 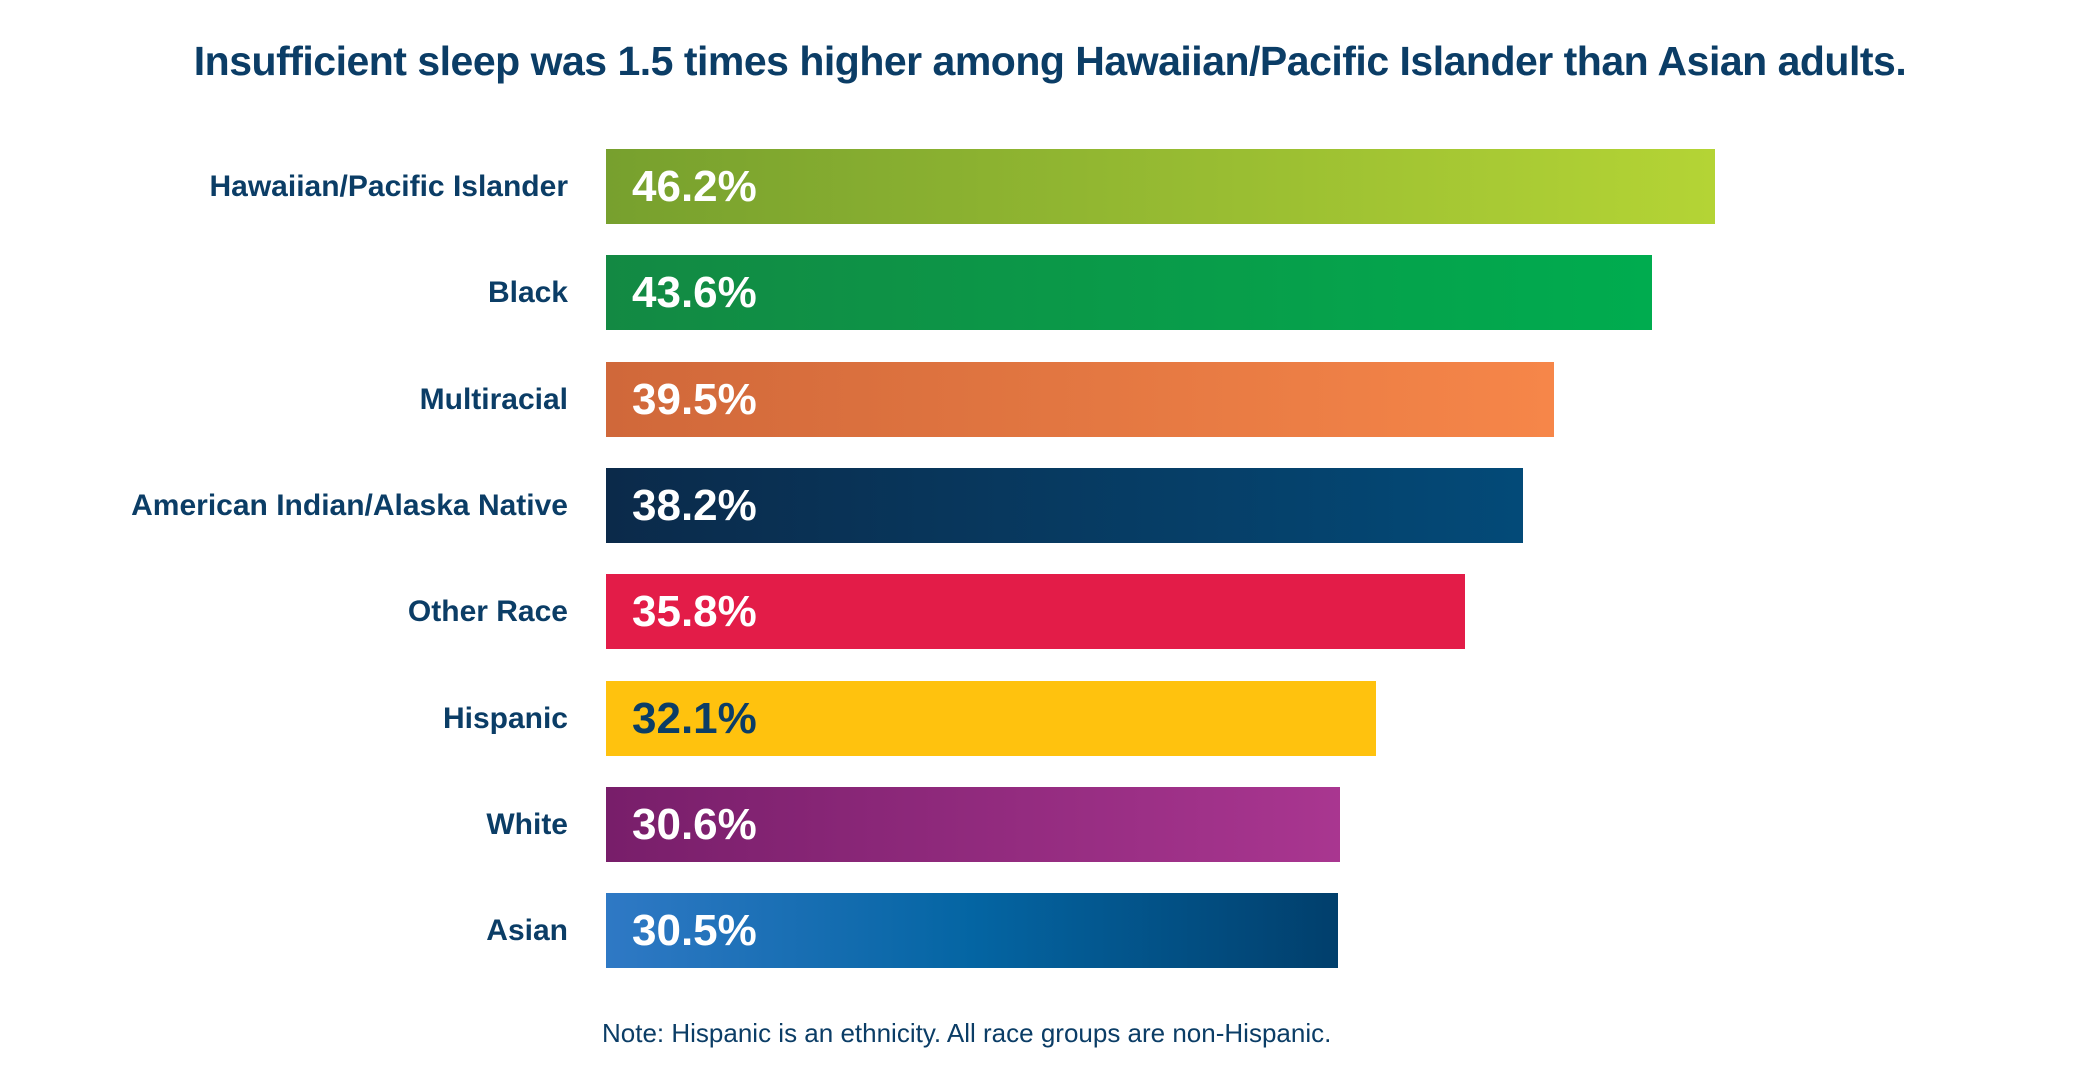 What do you see at coordinates (694, 612) in the screenshot?
I see `data-label: 35.8%` at bounding box center [694, 612].